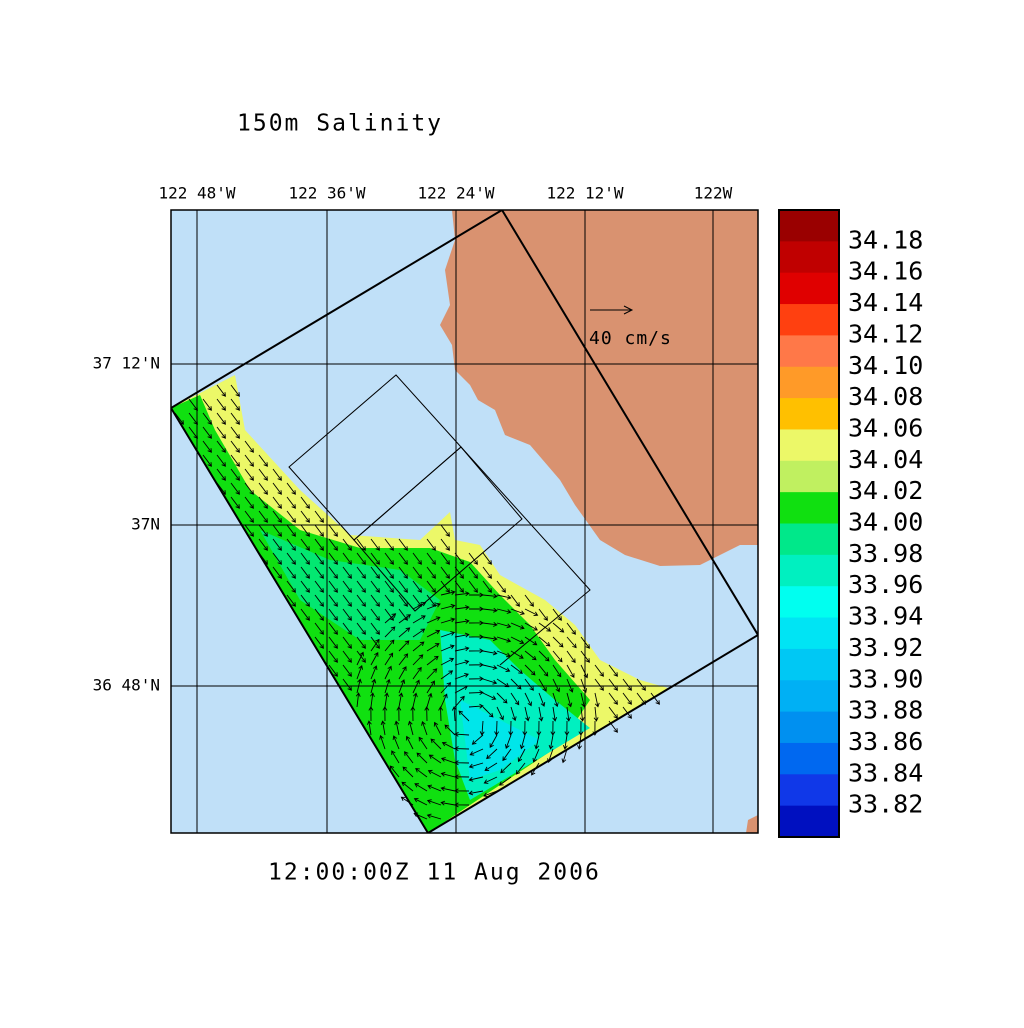 The width and height of the screenshot is (1024, 1028). I want to click on lon-label: 122 48'W, so click(196, 193).